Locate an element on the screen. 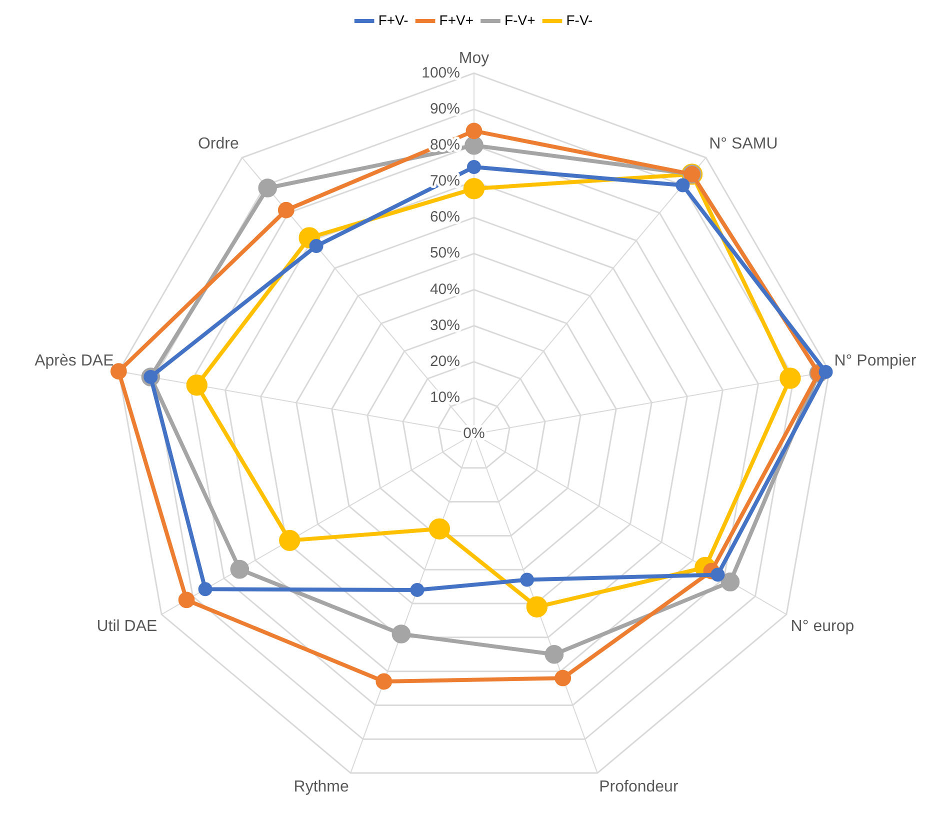  y-tick-label: 50% is located at coordinates (445, 253).